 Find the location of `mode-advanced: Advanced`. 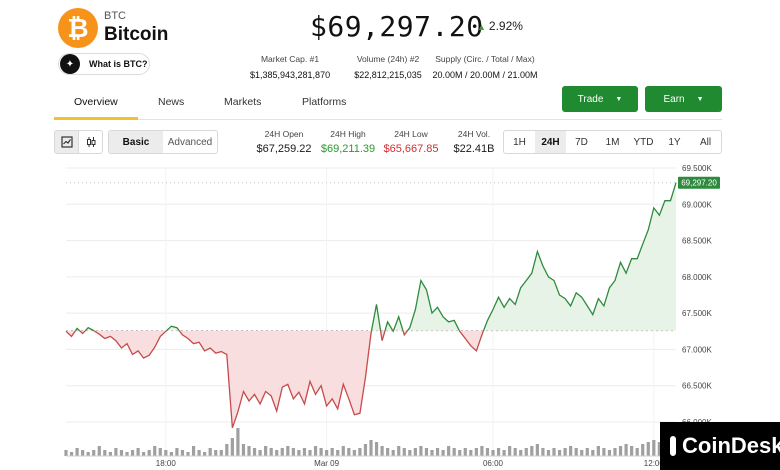

mode-advanced: Advanced is located at coordinates (190, 142).